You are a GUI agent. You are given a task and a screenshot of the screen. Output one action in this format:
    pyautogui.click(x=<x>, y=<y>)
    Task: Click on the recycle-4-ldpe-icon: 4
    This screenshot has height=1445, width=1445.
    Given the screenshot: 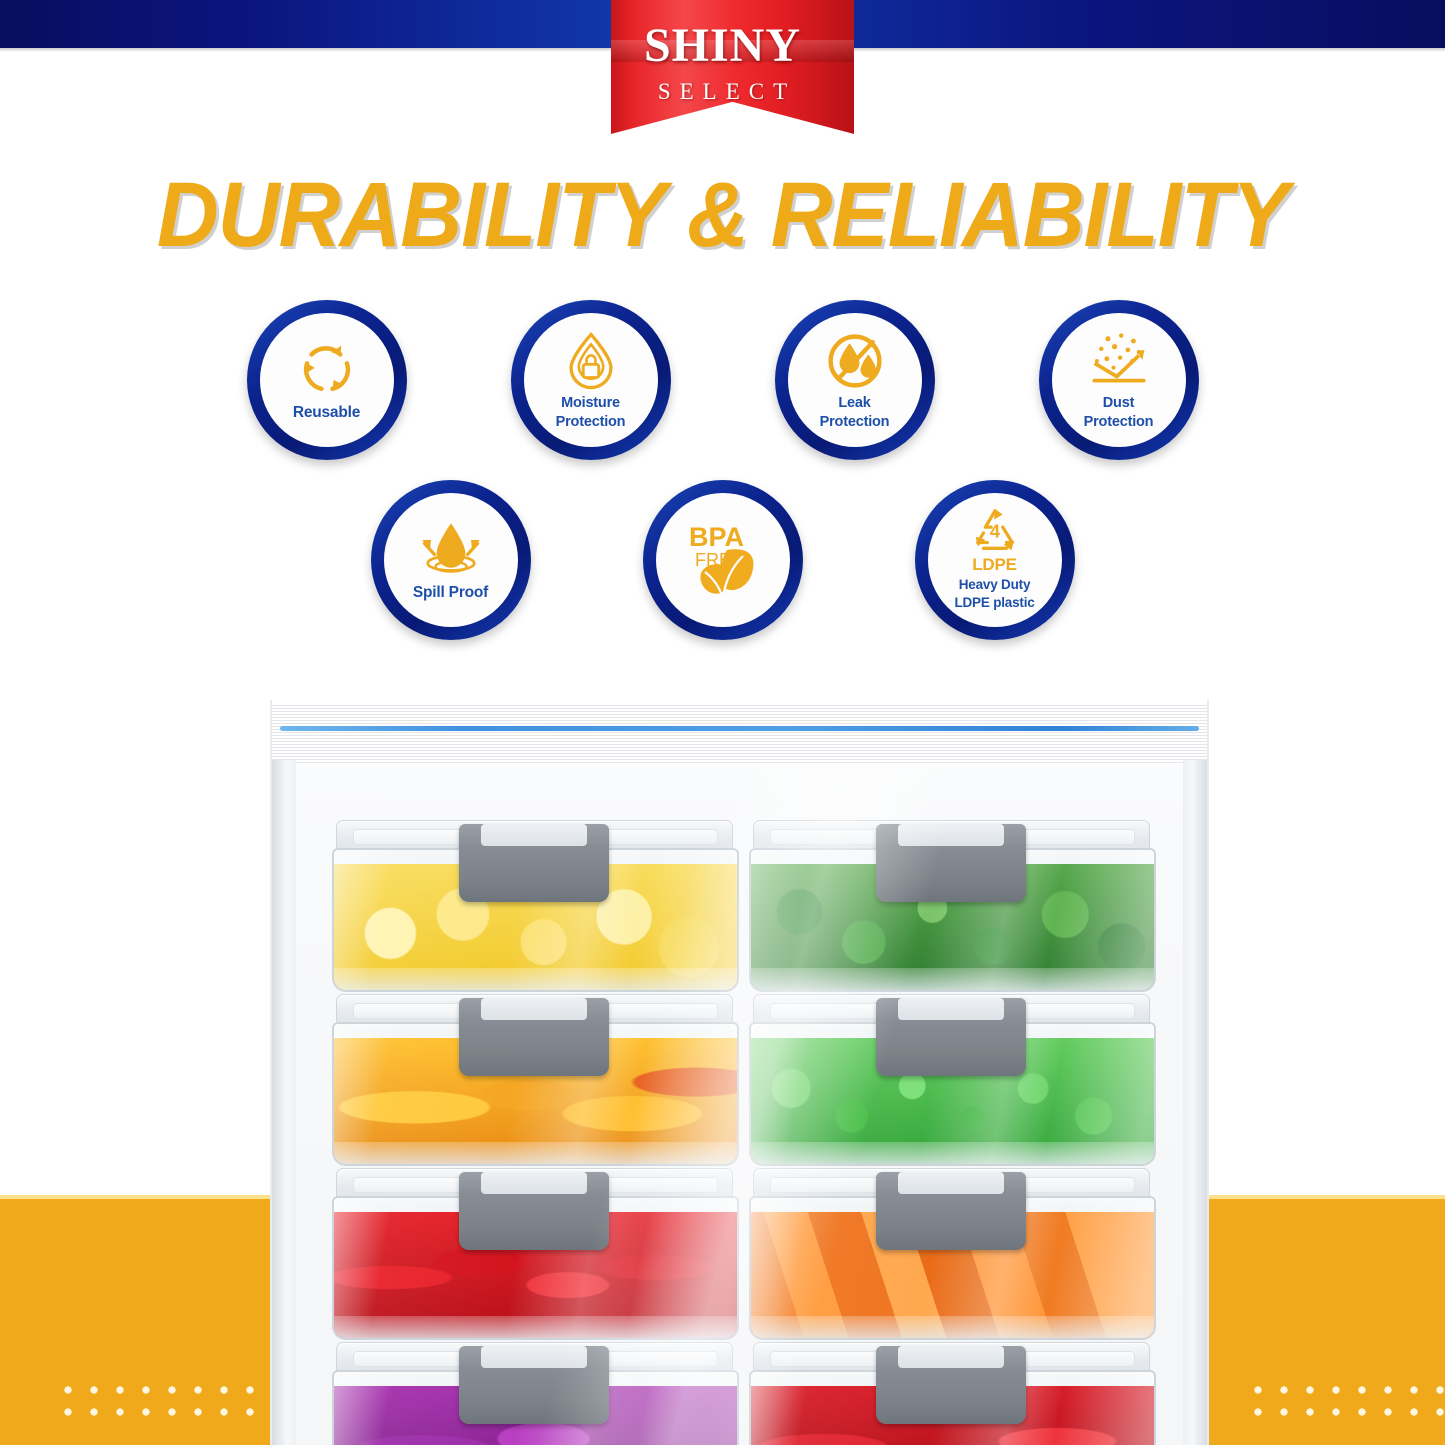 What is the action you would take?
    pyautogui.click(x=994, y=530)
    